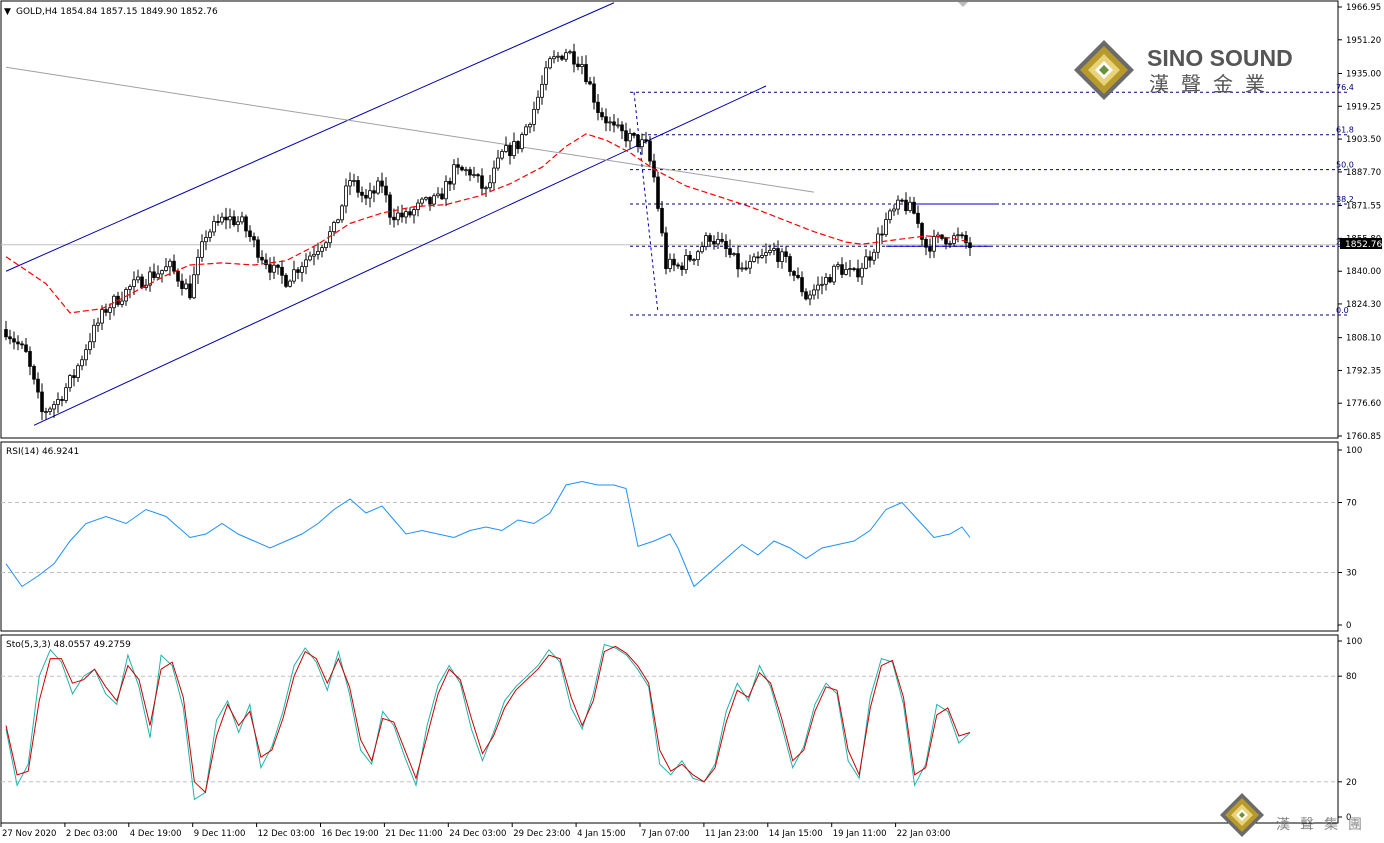 This screenshot has height=843, width=1384. I want to click on price-tick-label: 1808.10, so click(1363, 339).